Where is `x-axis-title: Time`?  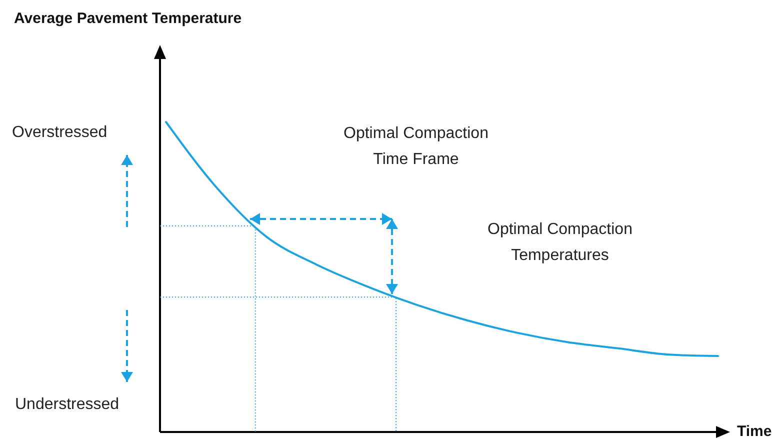 x-axis-title: Time is located at coordinates (754, 431).